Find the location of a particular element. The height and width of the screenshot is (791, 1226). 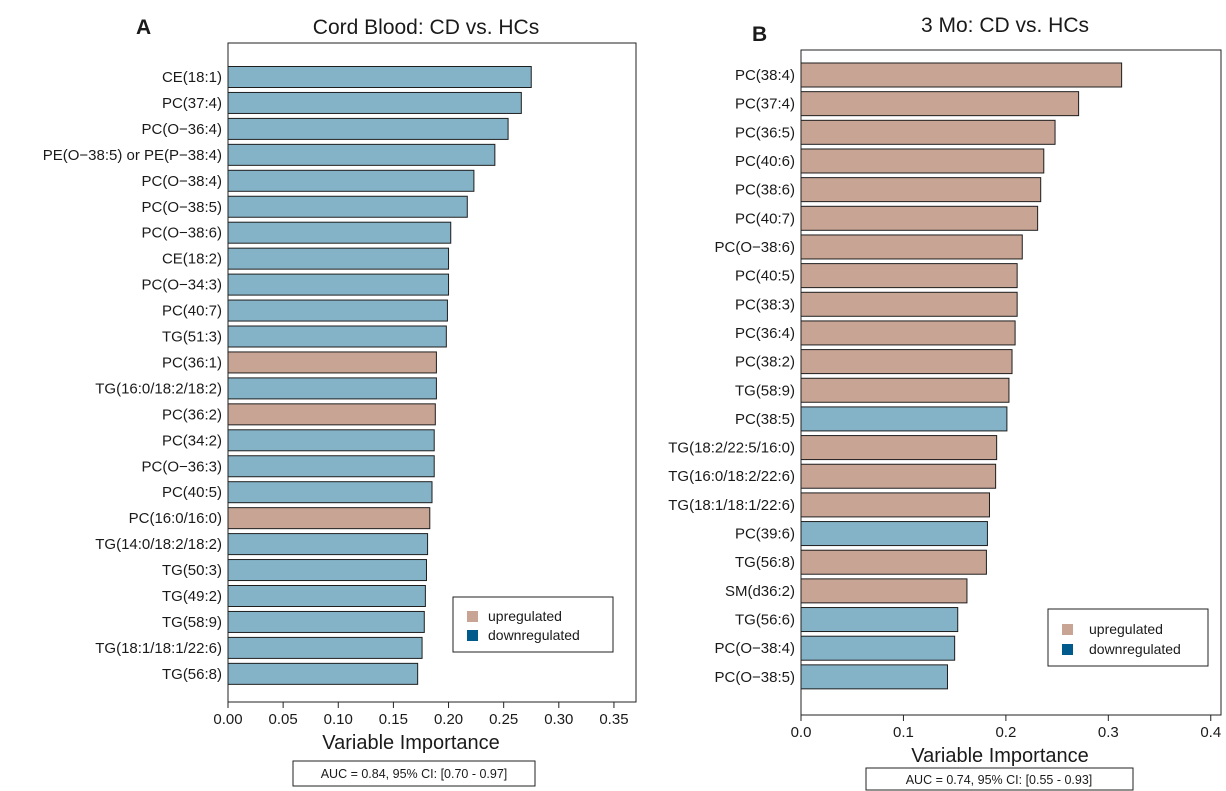

x-tick-label: 0.00 is located at coordinates (227, 719).